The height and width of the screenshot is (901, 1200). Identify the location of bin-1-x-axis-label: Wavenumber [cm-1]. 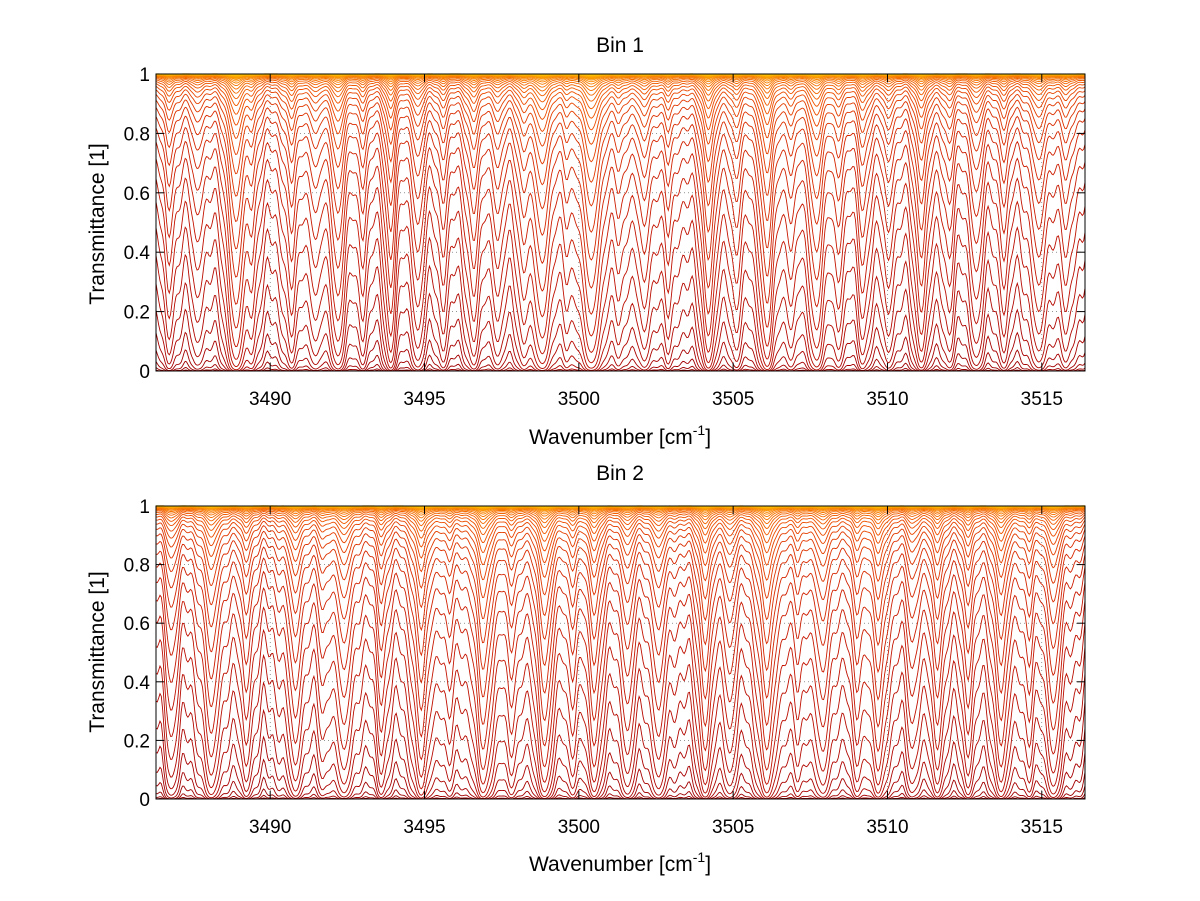
(620, 435).